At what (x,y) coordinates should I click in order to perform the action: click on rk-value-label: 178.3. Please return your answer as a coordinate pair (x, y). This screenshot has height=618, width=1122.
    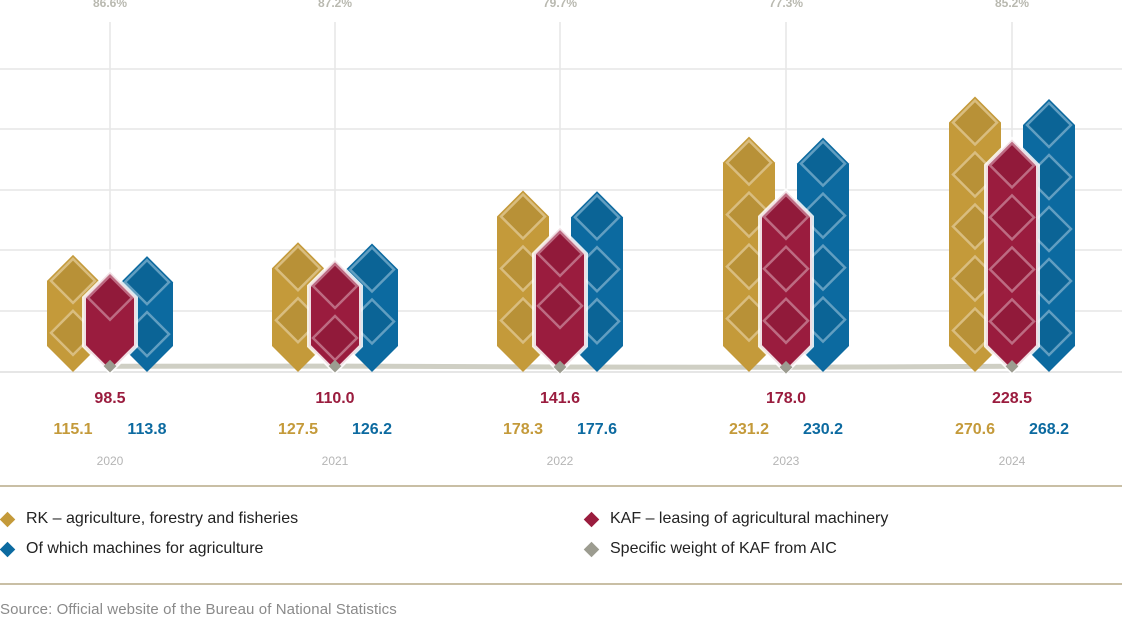
    Looking at the image, I should click on (523, 429).